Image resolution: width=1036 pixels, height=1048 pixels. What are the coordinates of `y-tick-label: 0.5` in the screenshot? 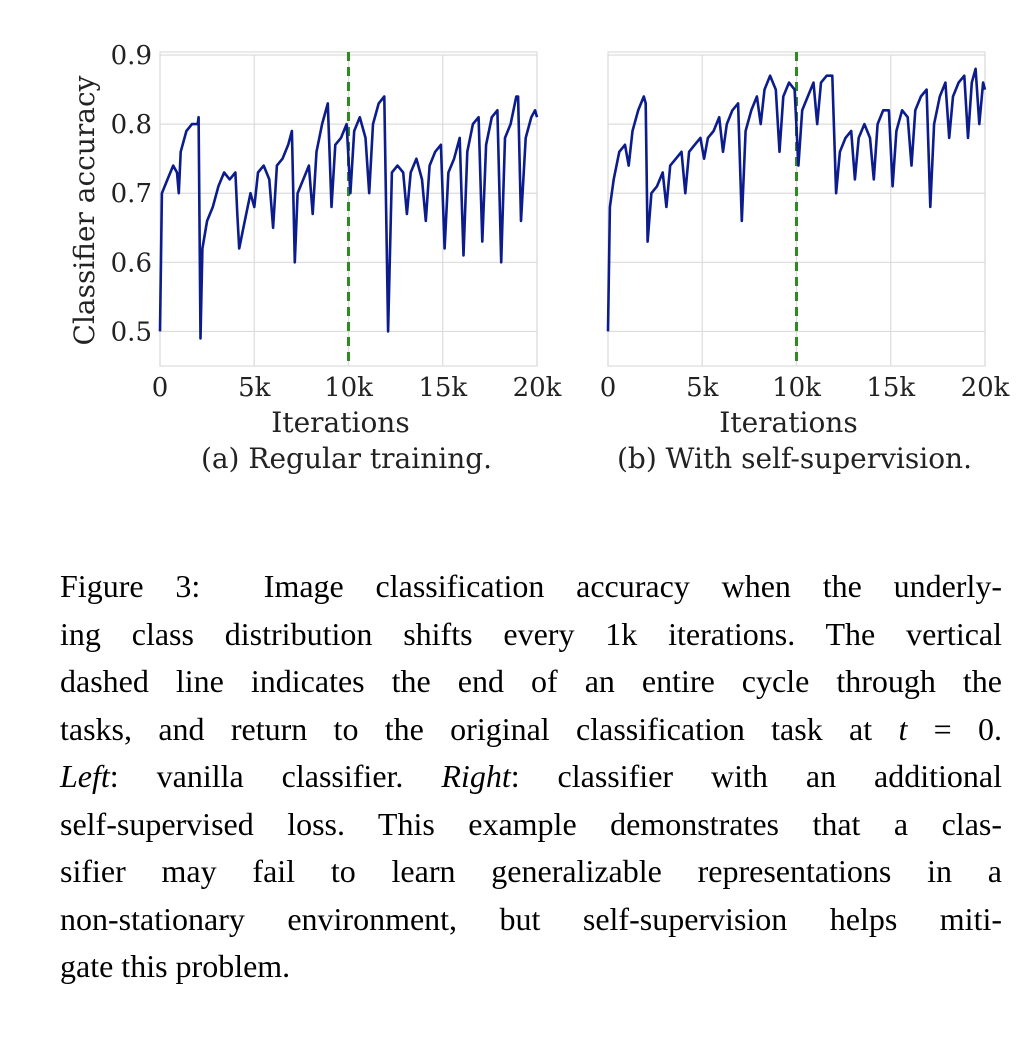 It's located at (131, 332).